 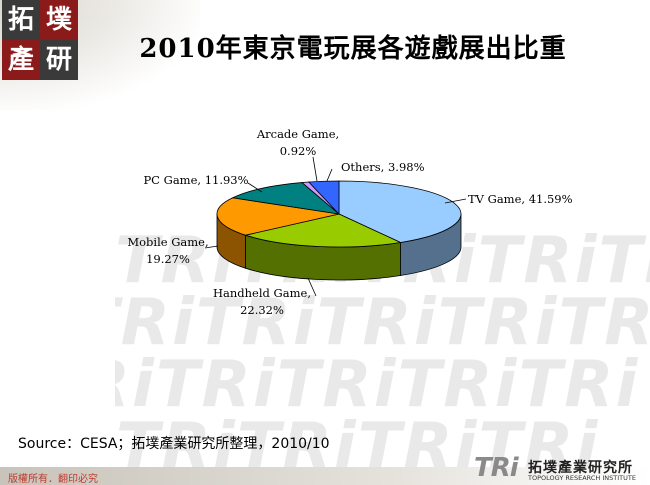 What do you see at coordinates (53, 479) in the screenshot?
I see `copyright-text: 版權所有．翻印必究` at bounding box center [53, 479].